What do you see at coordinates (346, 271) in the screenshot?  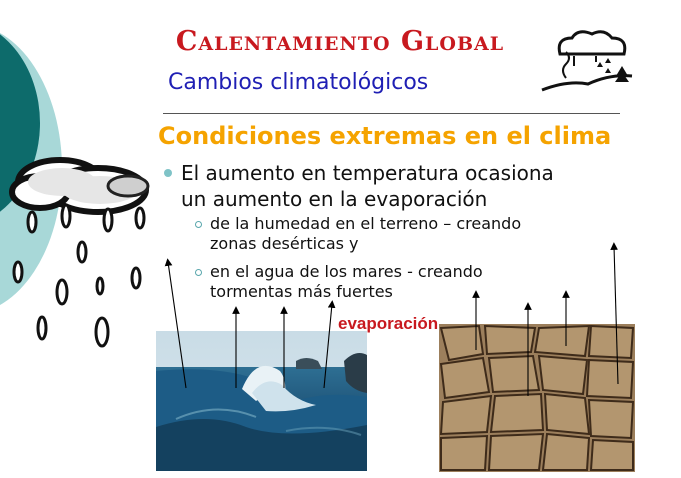 I see `sub-bullet-sea-line1: en el agua de los mares - creando` at bounding box center [346, 271].